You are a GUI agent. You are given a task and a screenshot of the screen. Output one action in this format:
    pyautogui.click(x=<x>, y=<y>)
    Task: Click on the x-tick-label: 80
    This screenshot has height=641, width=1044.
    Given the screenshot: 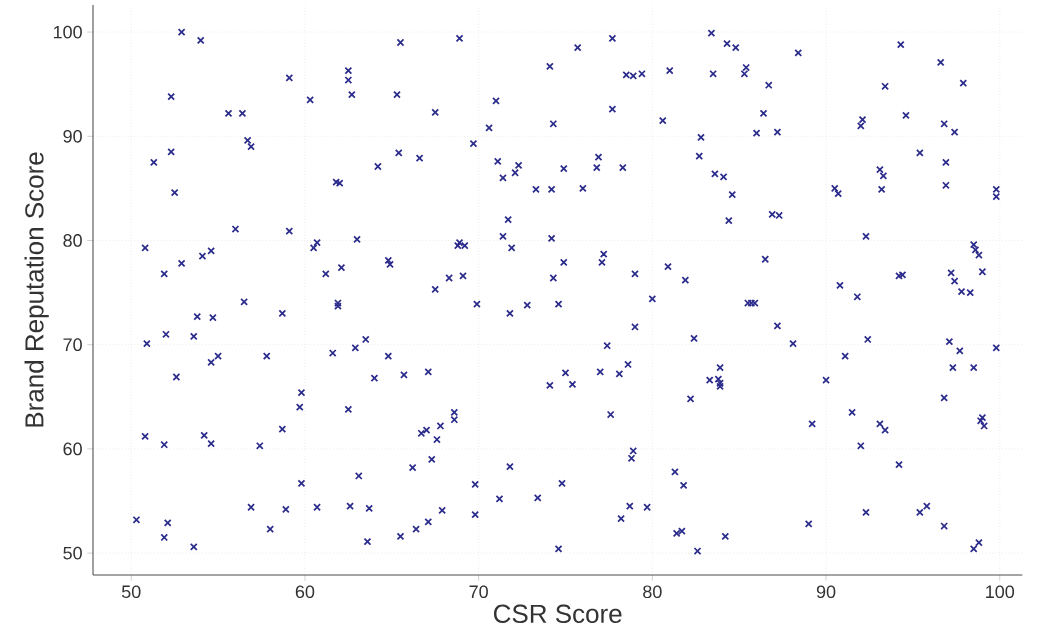 What is the action you would take?
    pyautogui.click(x=652, y=592)
    